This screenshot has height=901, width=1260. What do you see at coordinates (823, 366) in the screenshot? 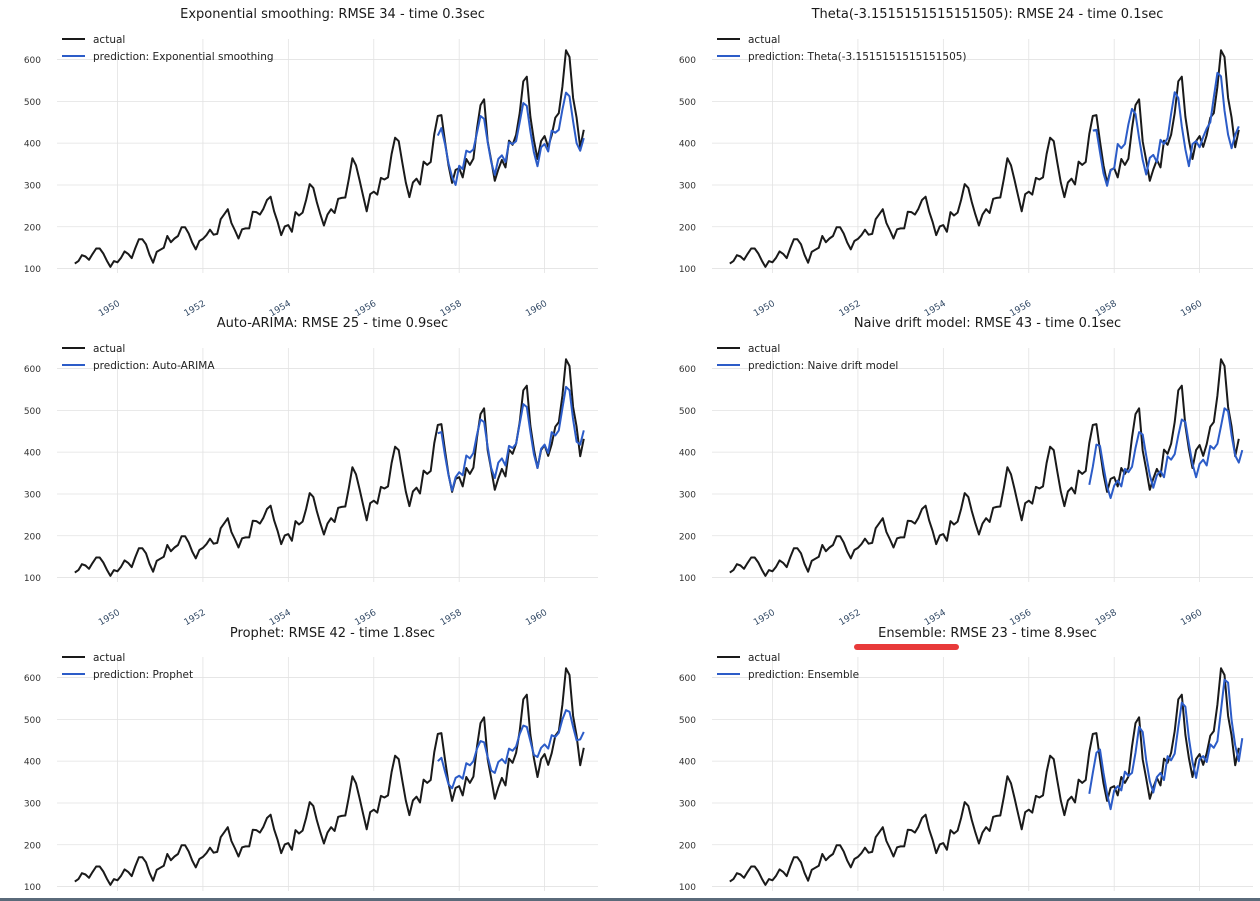
I see `legend-label-prediction: prediction: Naive drift model` at bounding box center [823, 366].